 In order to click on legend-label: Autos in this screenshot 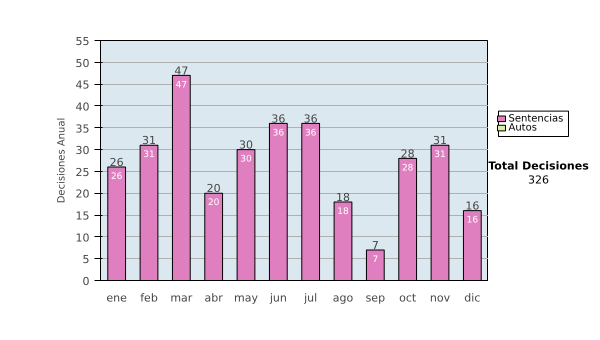, I will do `click(522, 128)`.